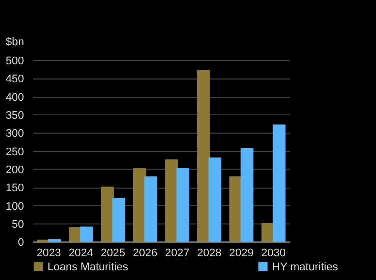 The image size is (376, 280). What do you see at coordinates (15, 98) in the screenshot?
I see `y-tick-label: 400` at bounding box center [15, 98].